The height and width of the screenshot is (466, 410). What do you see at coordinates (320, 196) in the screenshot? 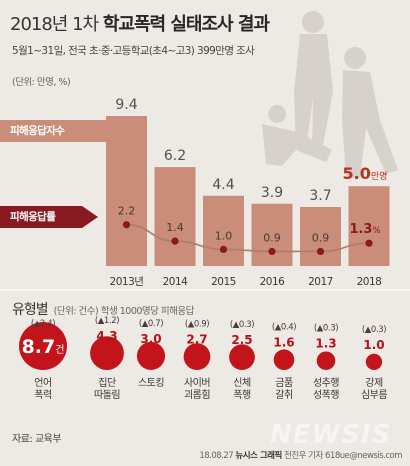
I see `bar-value-label-4: 3.7` at bounding box center [320, 196].